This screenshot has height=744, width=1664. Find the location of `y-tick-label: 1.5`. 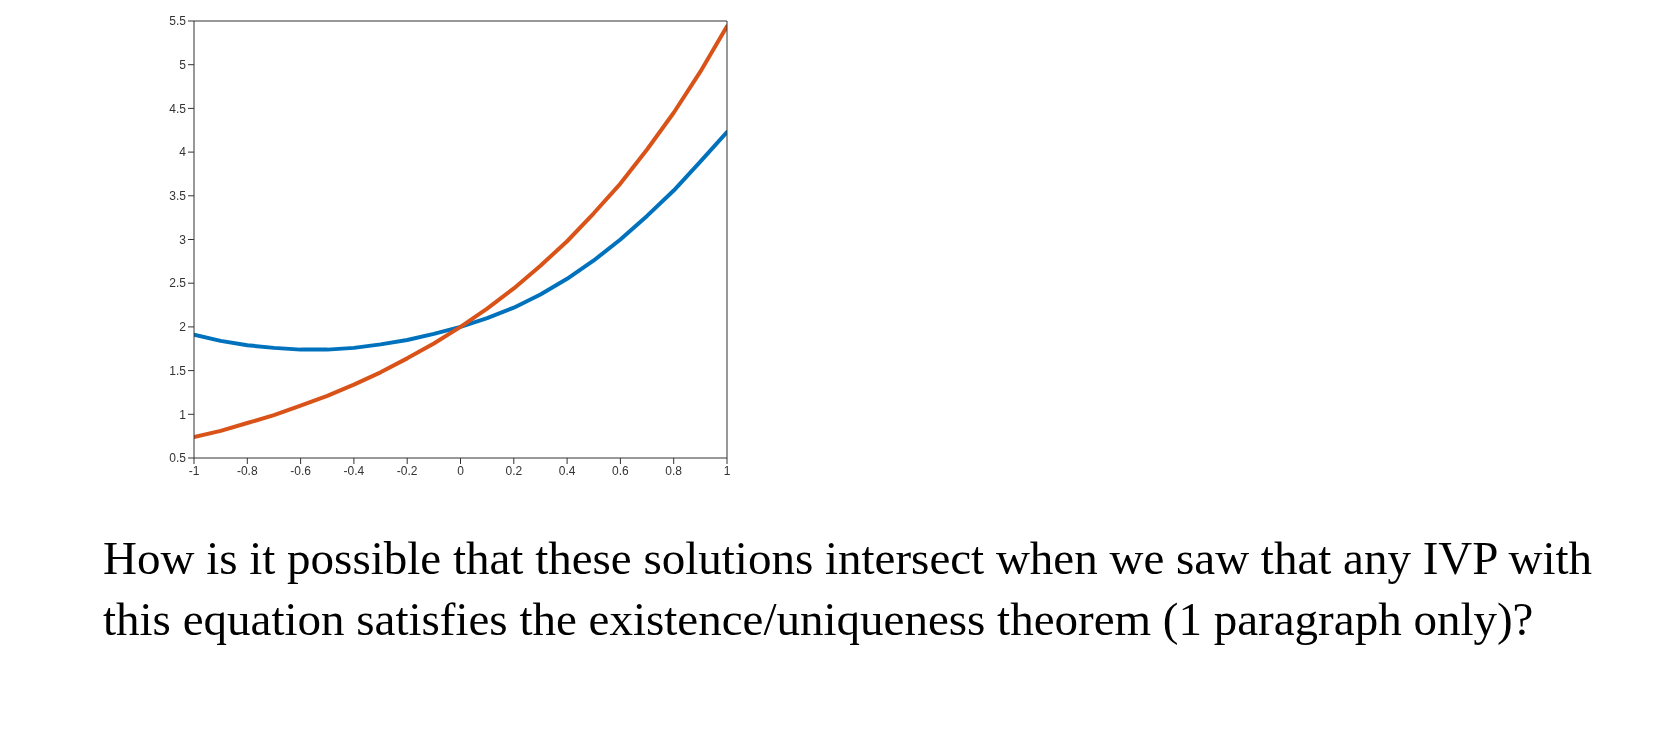

y-tick-label: 1.5 is located at coordinates (178, 370).